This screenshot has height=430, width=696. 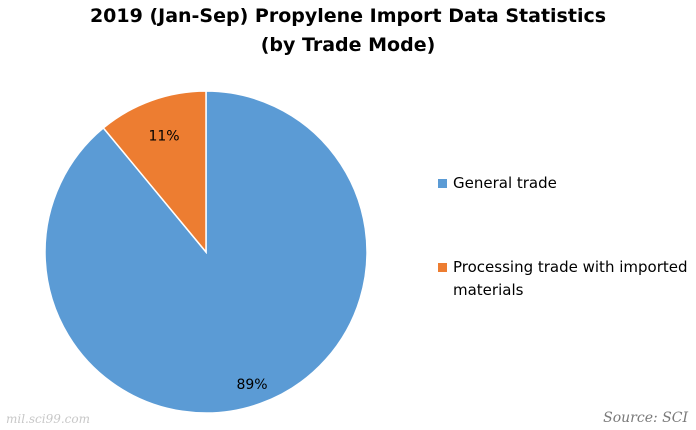 What do you see at coordinates (570, 278) in the screenshot?
I see `legend-label-processing-trade: Processing trade with imported materials` at bounding box center [570, 278].